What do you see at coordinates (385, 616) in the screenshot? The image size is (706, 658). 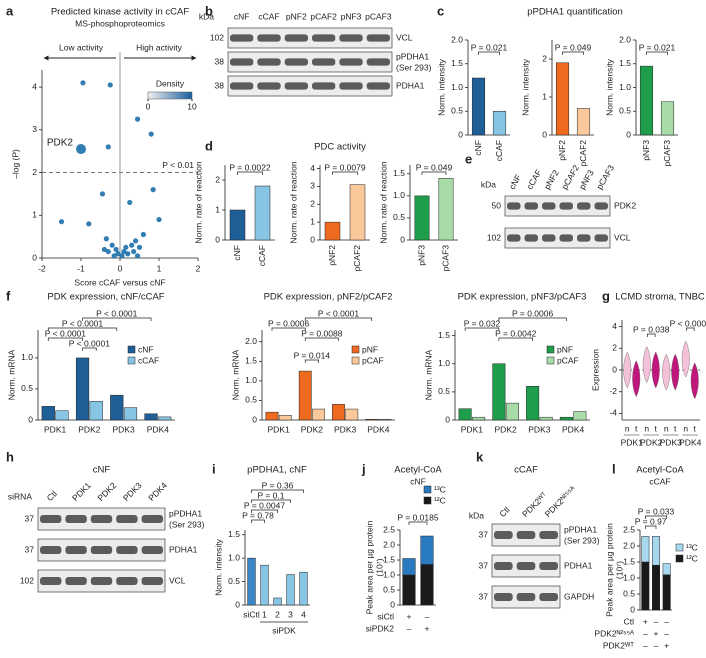 I see `condition-name: siCtl` at bounding box center [385, 616].